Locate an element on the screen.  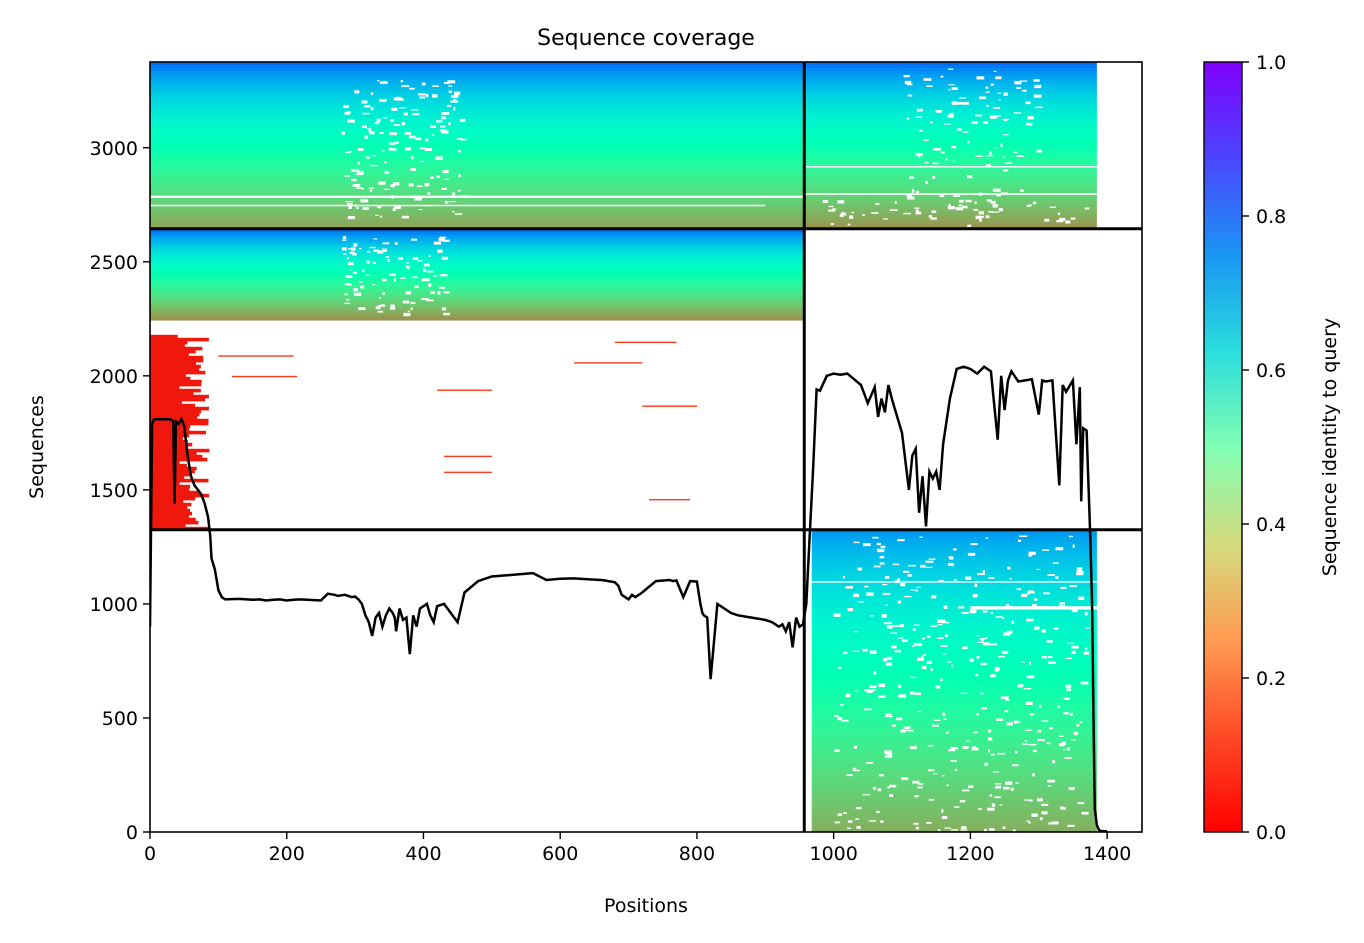
x-tick-label: 0 is located at coordinates (150, 854).